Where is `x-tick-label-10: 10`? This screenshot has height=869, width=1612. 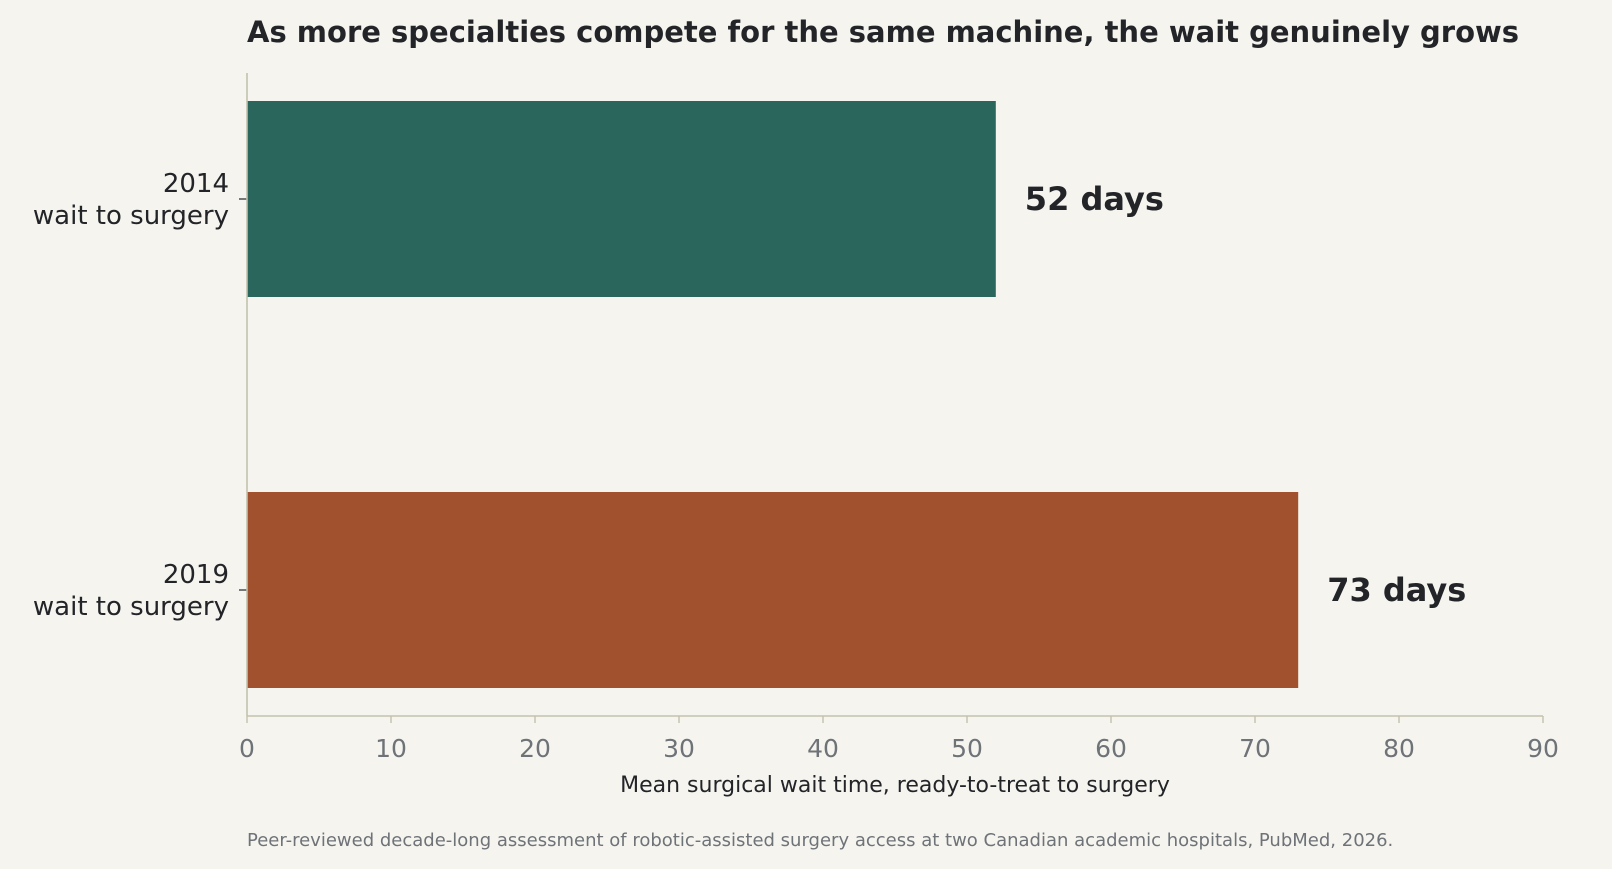 x-tick-label-10: 10 is located at coordinates (391, 748).